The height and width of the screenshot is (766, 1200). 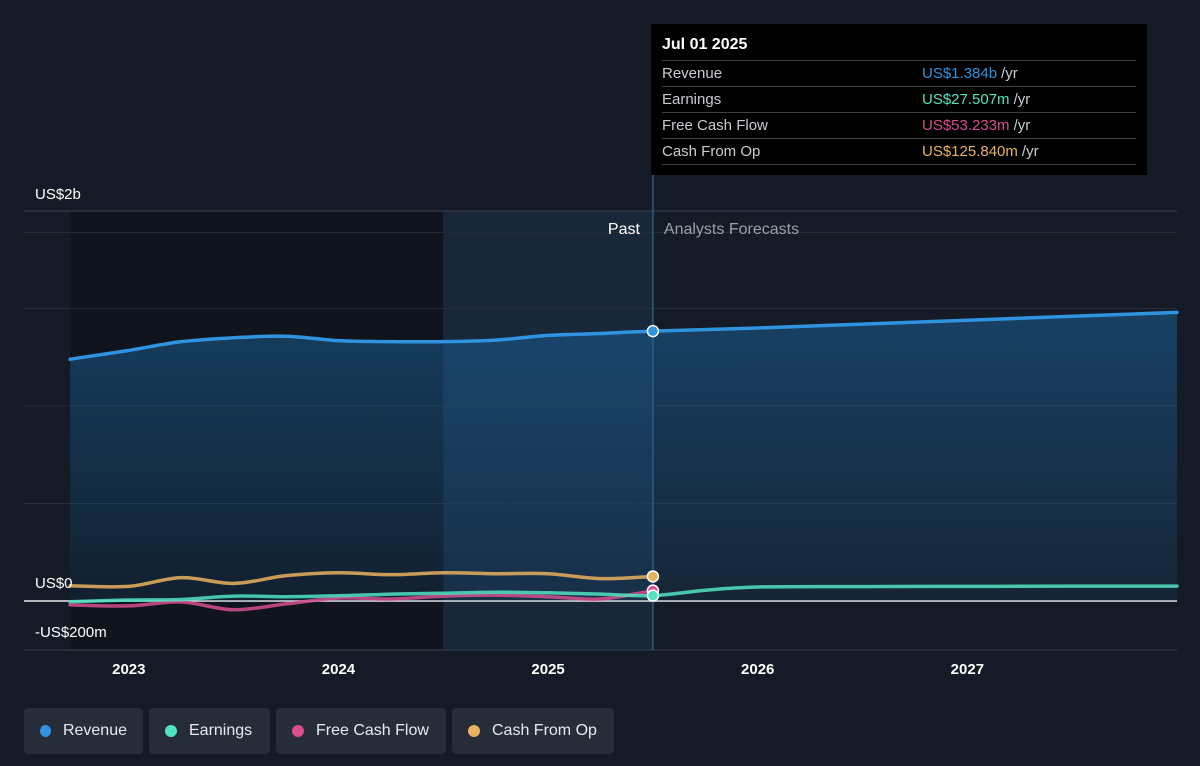 What do you see at coordinates (731, 229) in the screenshot?
I see `forecast-label: Analysts Forecasts` at bounding box center [731, 229].